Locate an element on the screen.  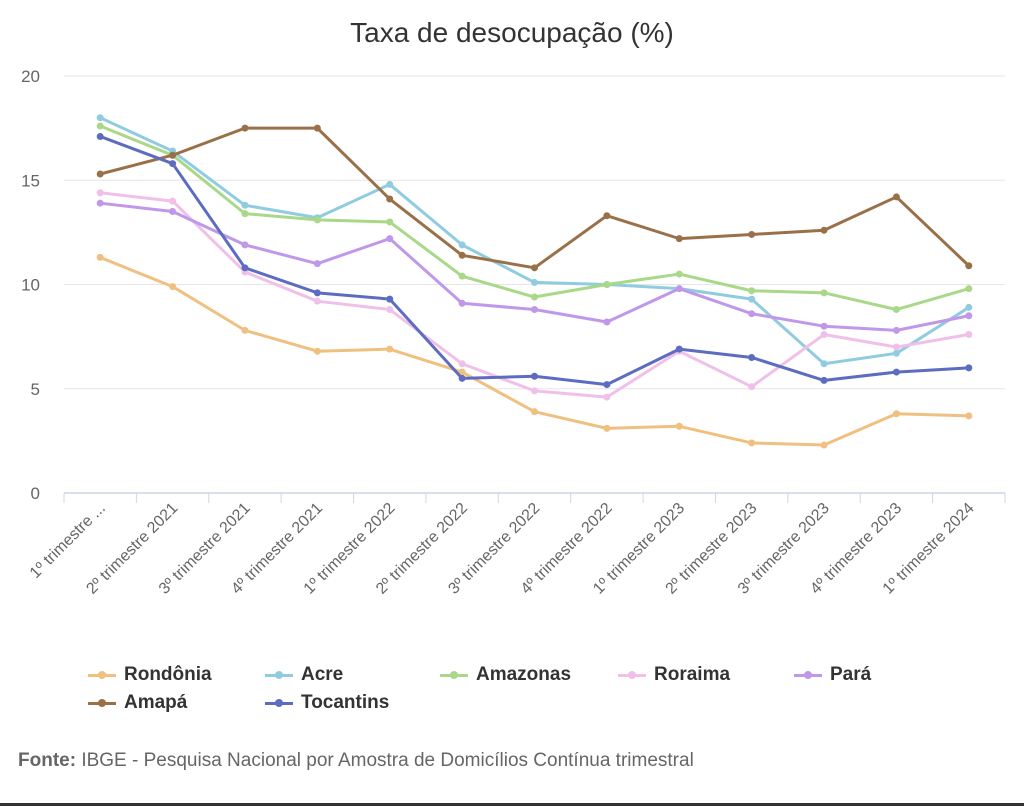
y-tick-label: 20 is located at coordinates (30, 76).